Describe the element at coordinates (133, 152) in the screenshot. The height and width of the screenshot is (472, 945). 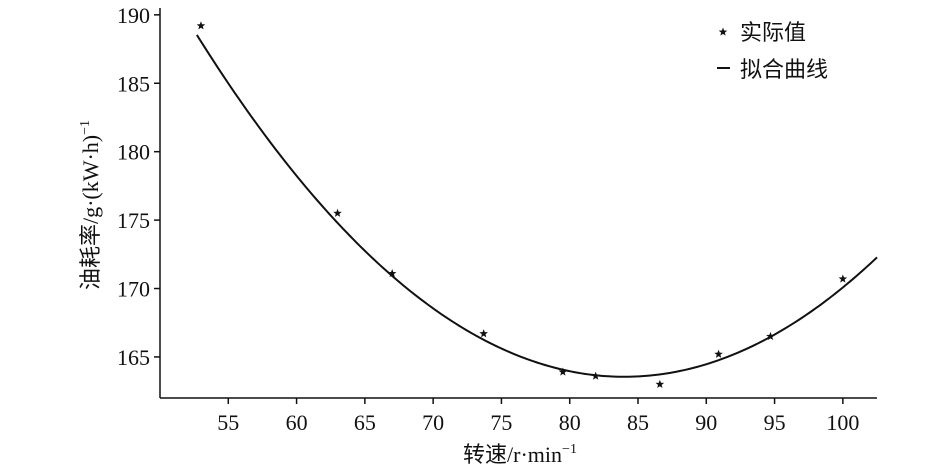
I see `y-tick-label: 180` at that location.